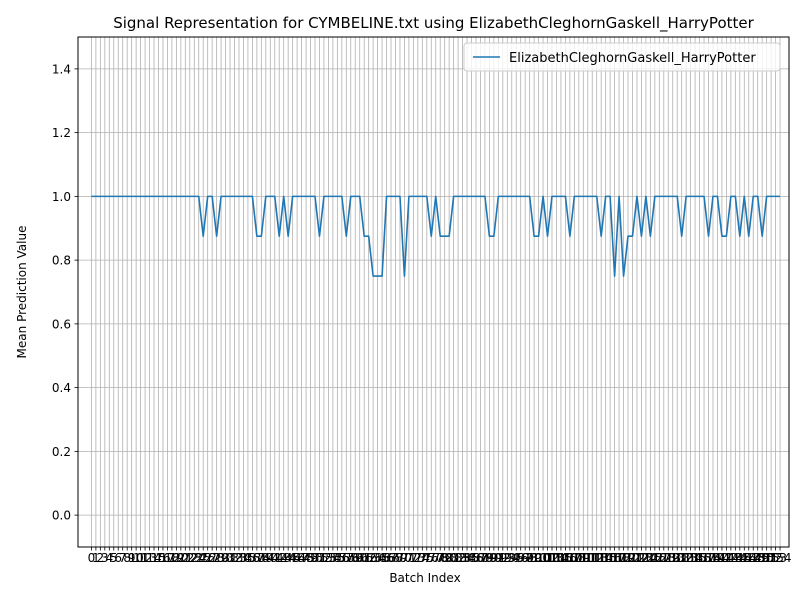 Image resolution: width=800 pixels, height=604 pixels. What do you see at coordinates (444, 558) in the screenshot?
I see `x-tick-label: 79` at bounding box center [444, 558].